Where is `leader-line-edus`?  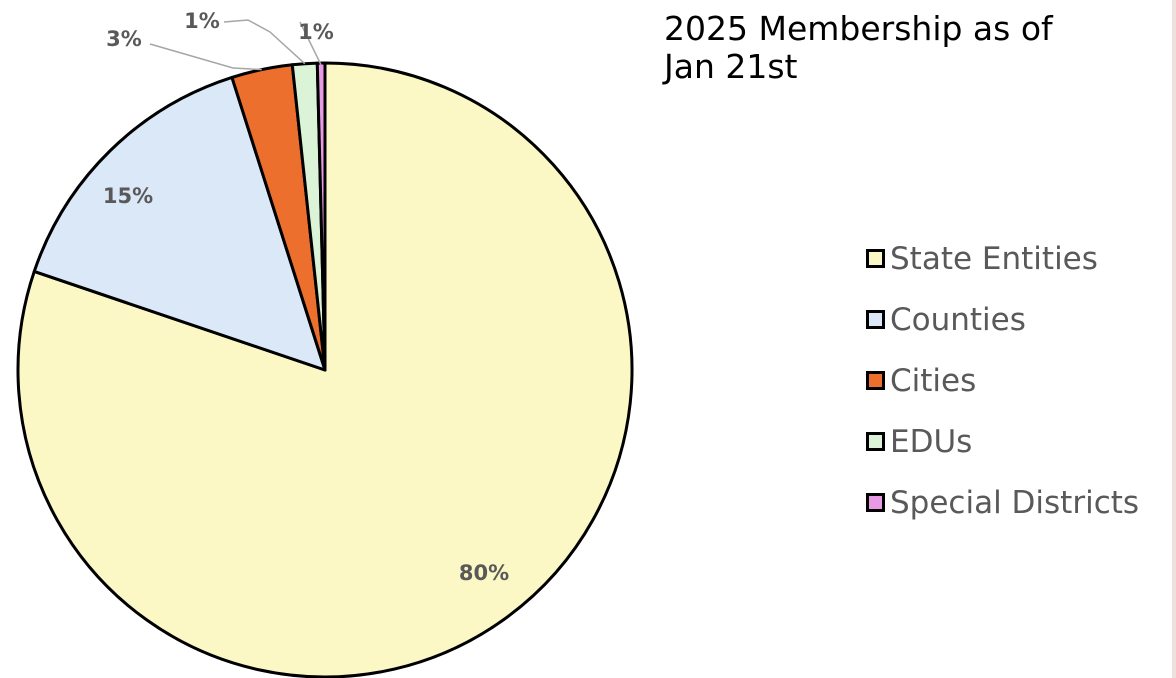 leader-line-edus is located at coordinates (264, 42).